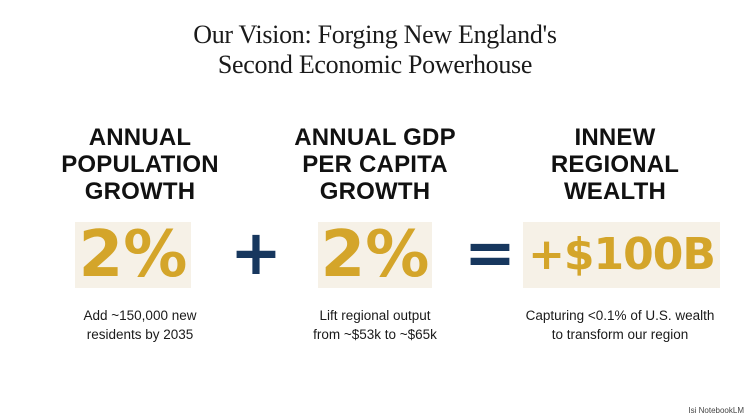  Describe the element at coordinates (375, 137) in the screenshot. I see `heading-line: ANNUAL GDP` at that location.